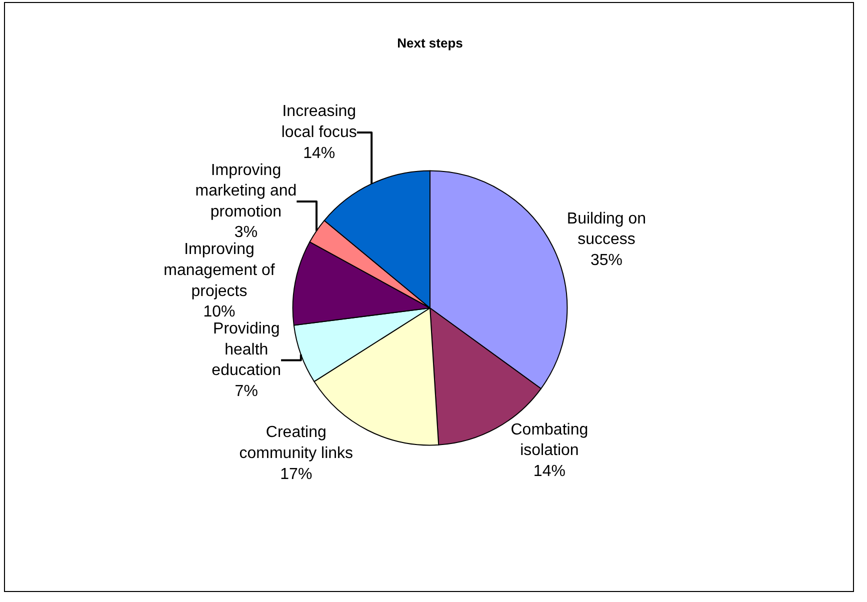 This screenshot has height=602, width=867. What do you see at coordinates (219, 312) in the screenshot?
I see `data-label: 10%` at bounding box center [219, 312].